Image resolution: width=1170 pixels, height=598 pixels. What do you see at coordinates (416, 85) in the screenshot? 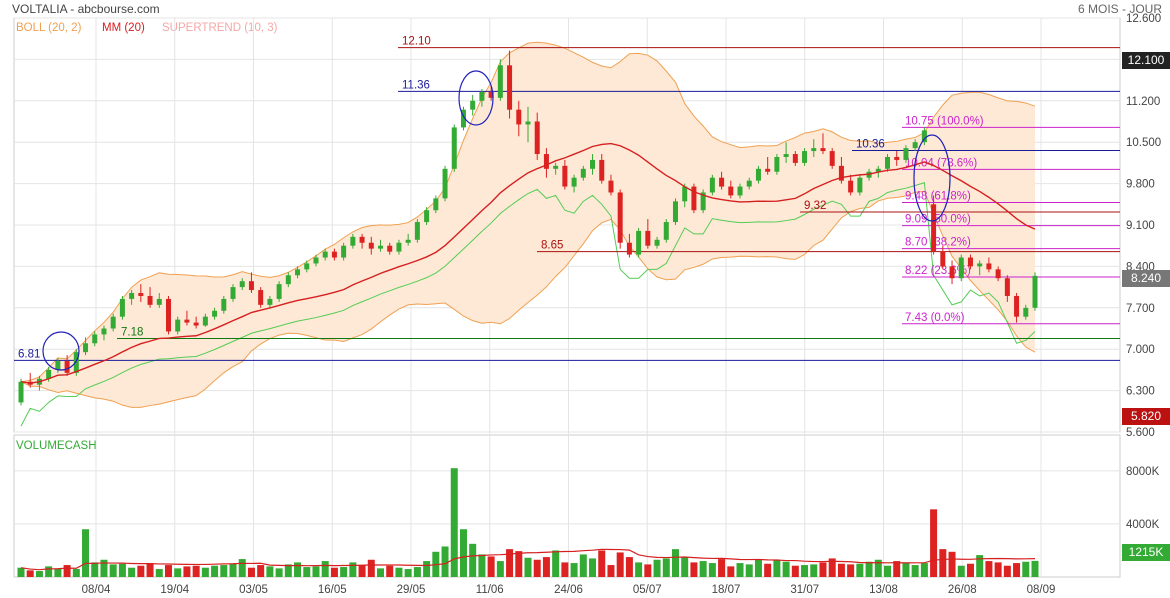
I see `horizontal-line-label: 11.36` at bounding box center [416, 85].